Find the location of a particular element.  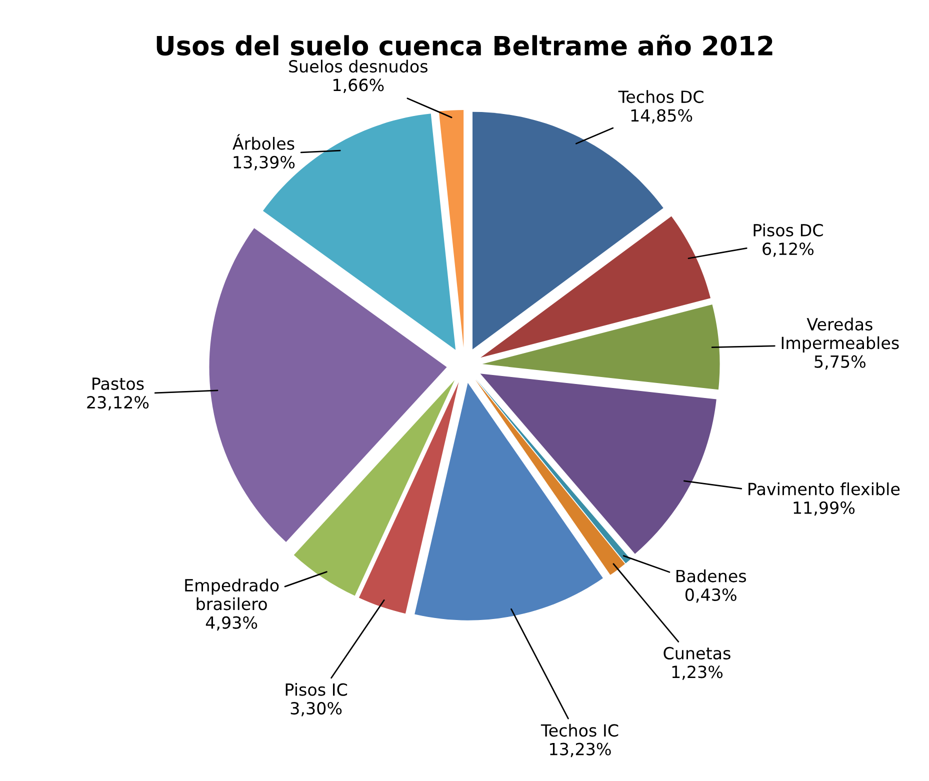

slice-label: Badenes is located at coordinates (711, 575).